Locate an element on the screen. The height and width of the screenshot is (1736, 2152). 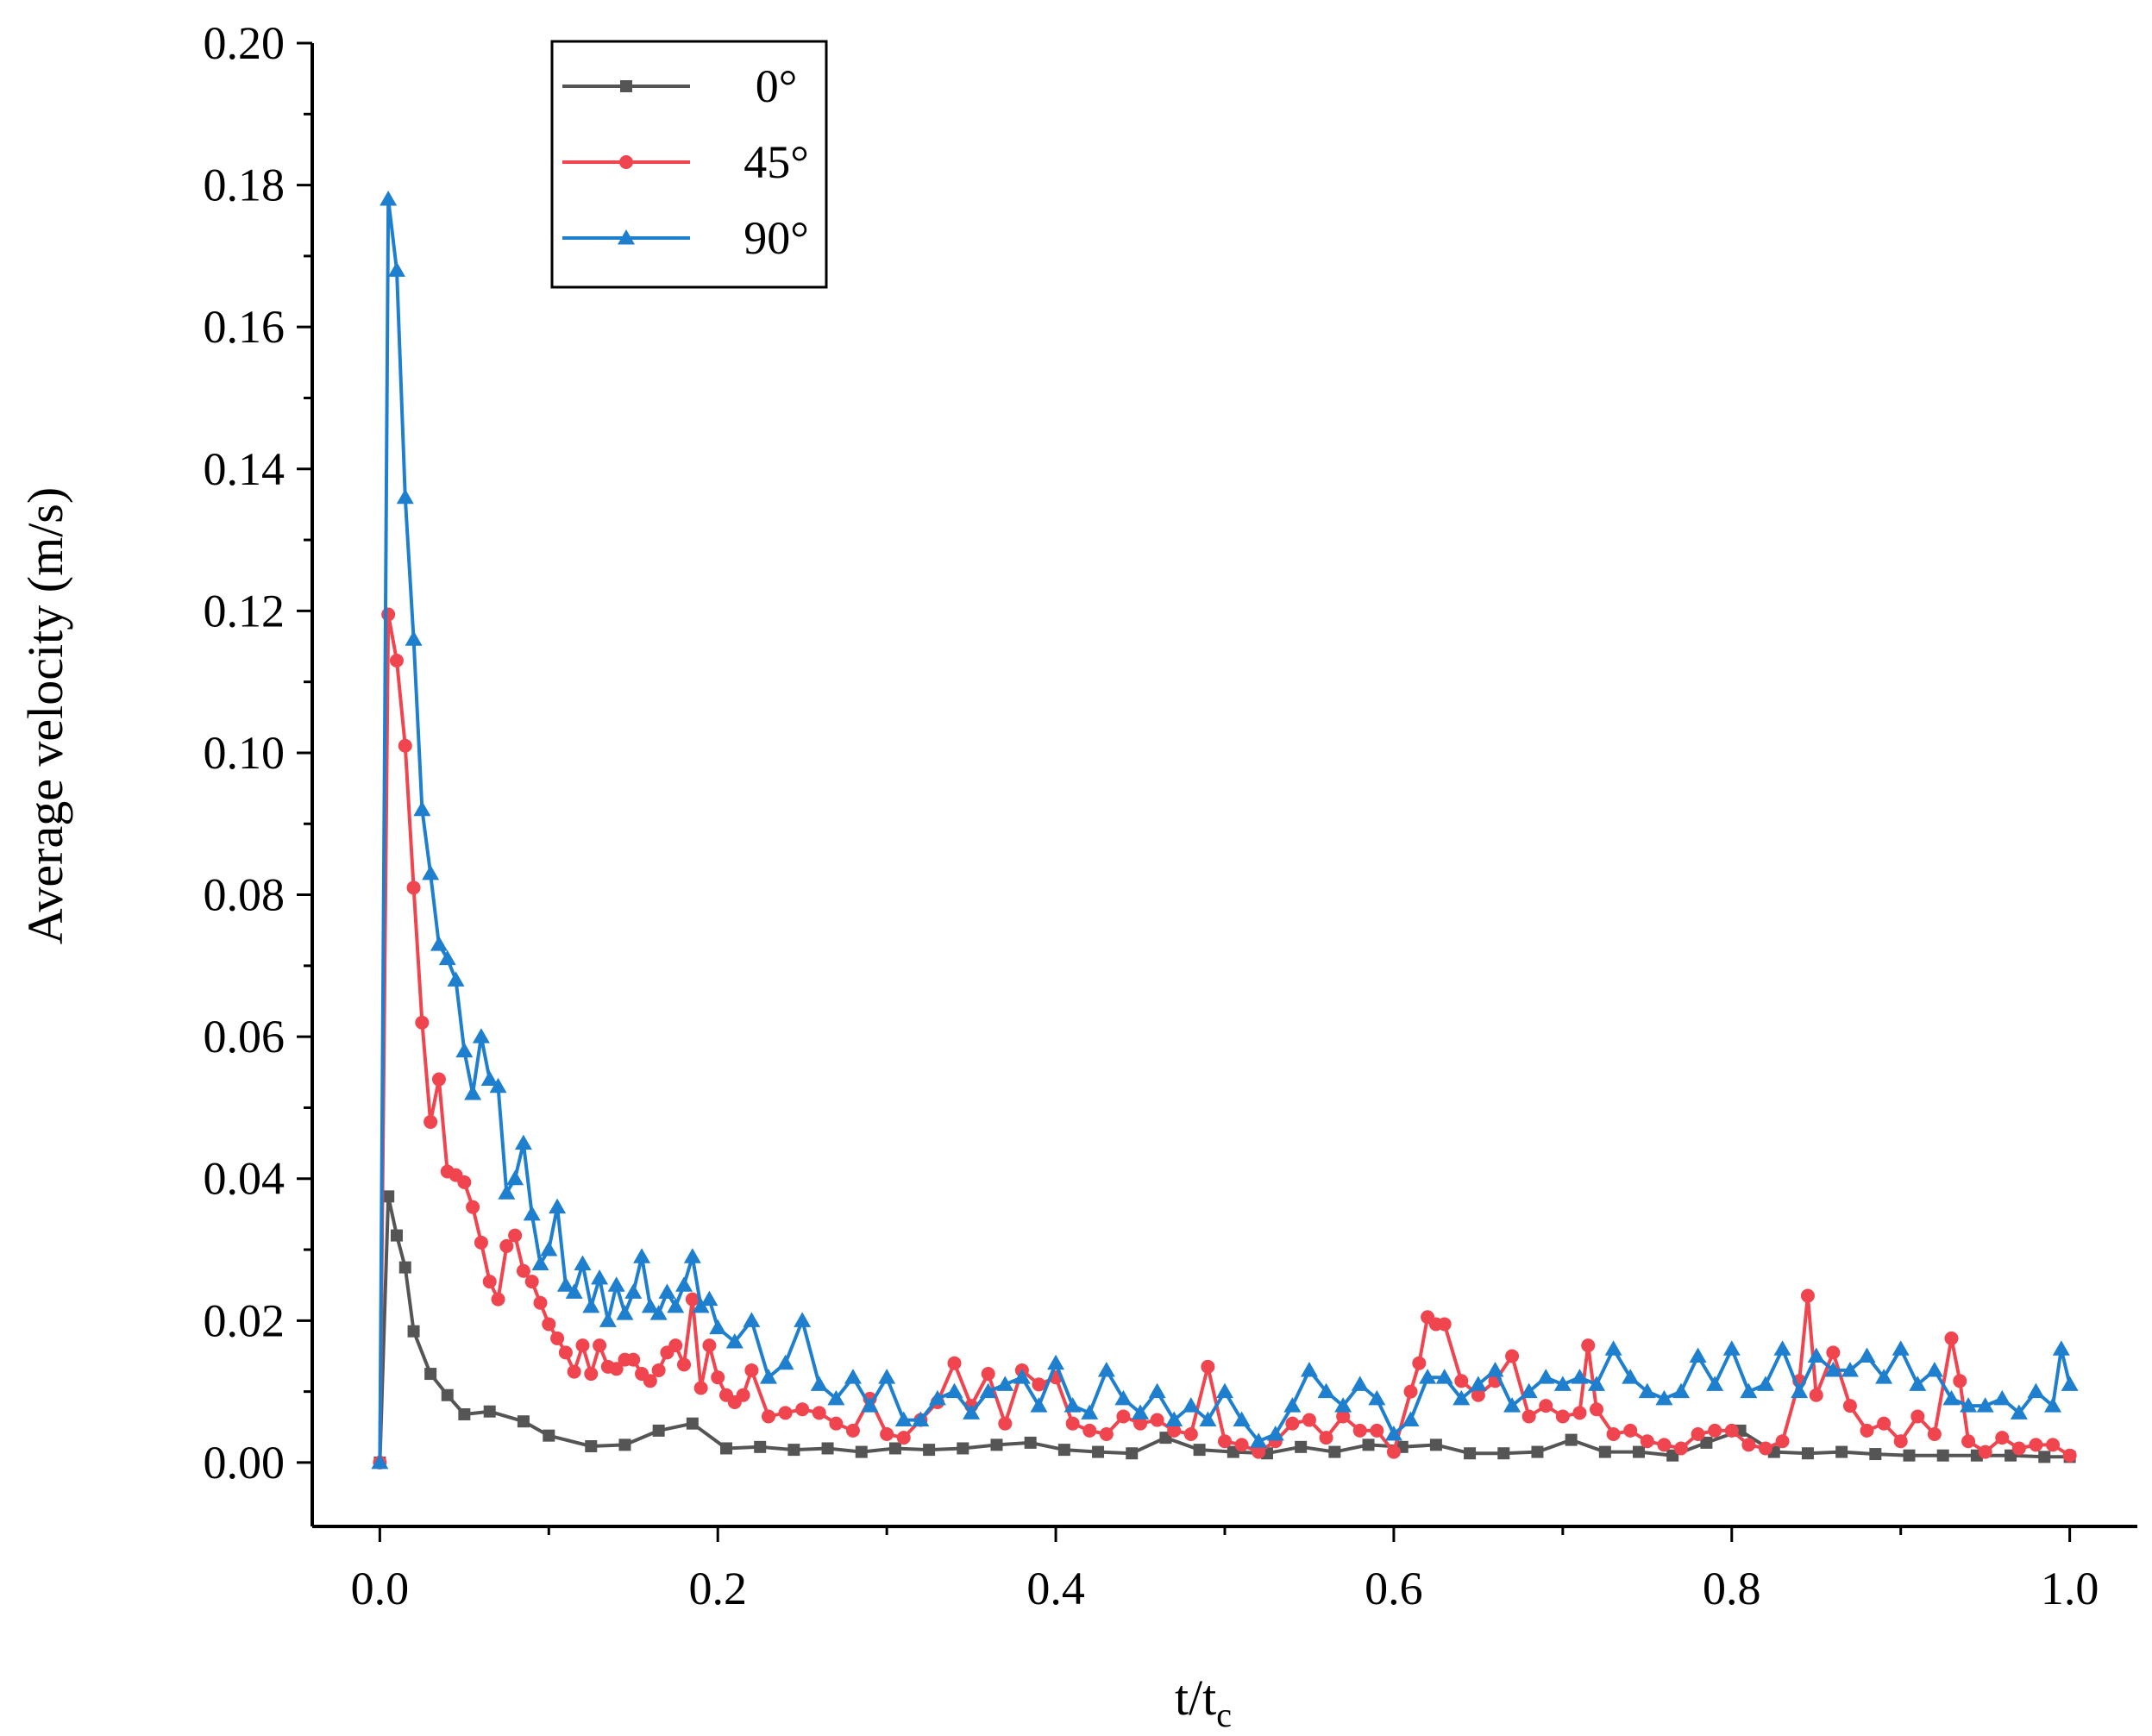
legend-item-90deg: 90° is located at coordinates (685, 238).